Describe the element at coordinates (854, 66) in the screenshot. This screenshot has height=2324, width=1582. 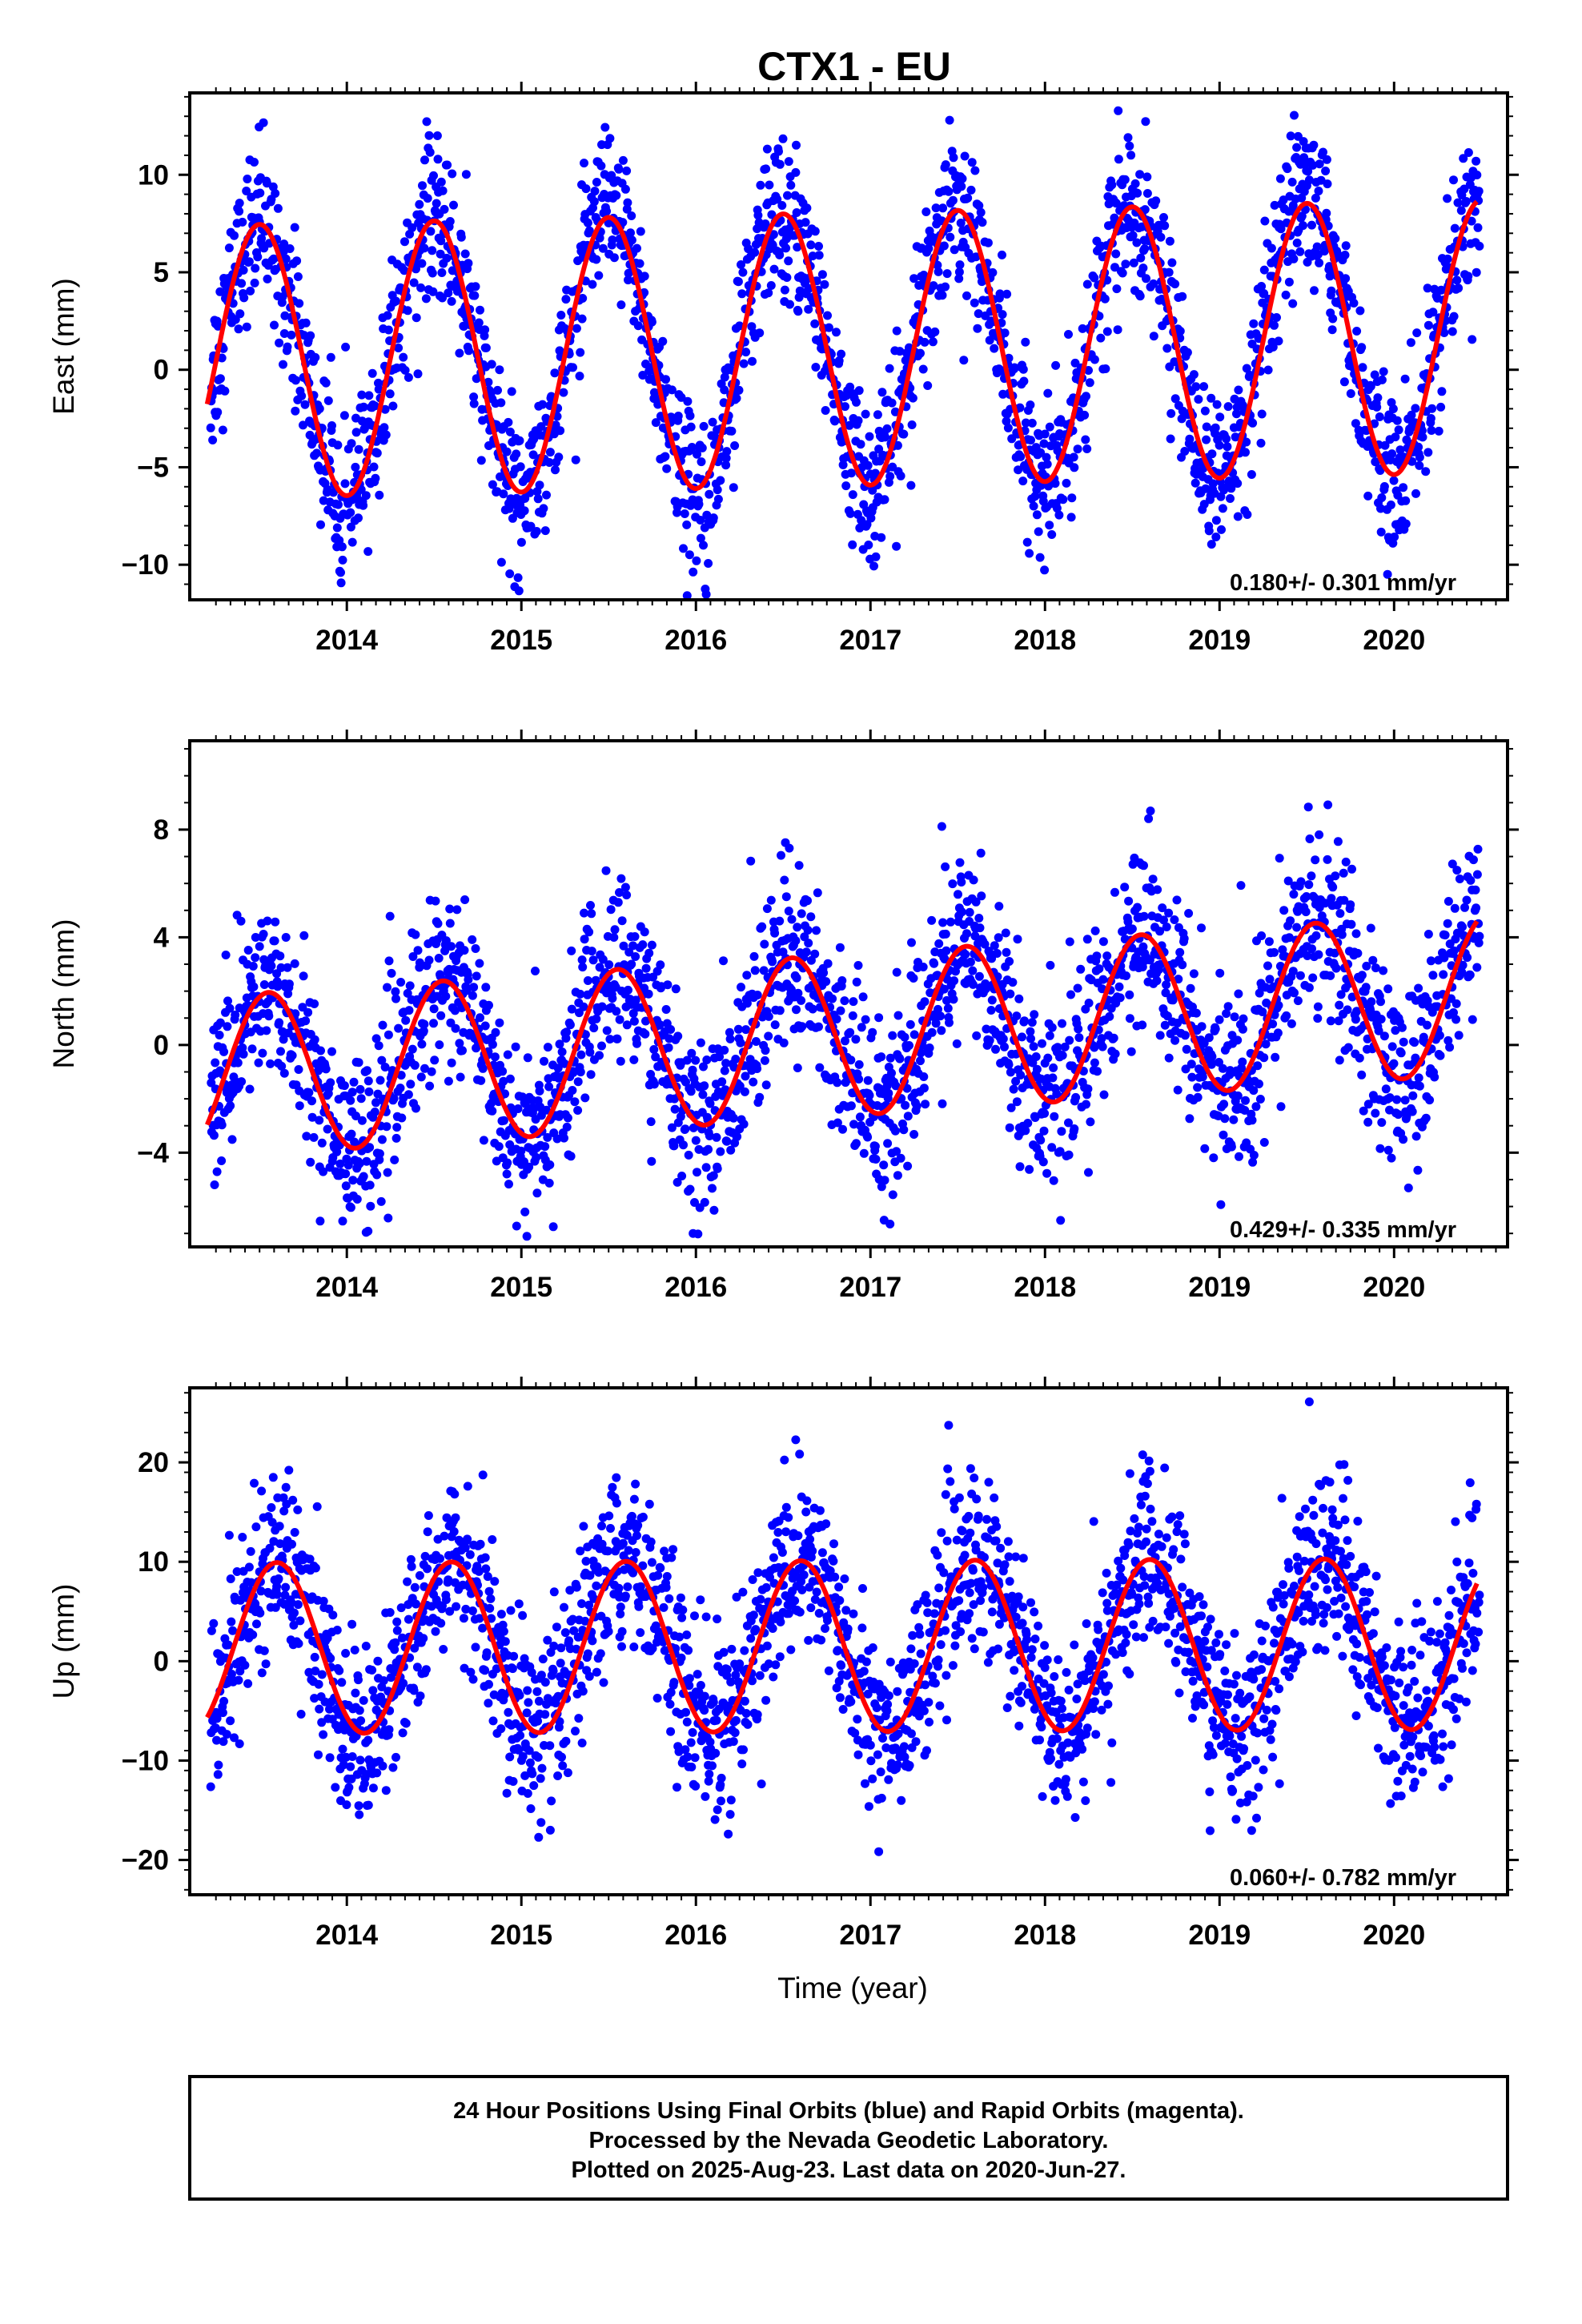
I see `chart-title: CTX1 - EU` at that location.